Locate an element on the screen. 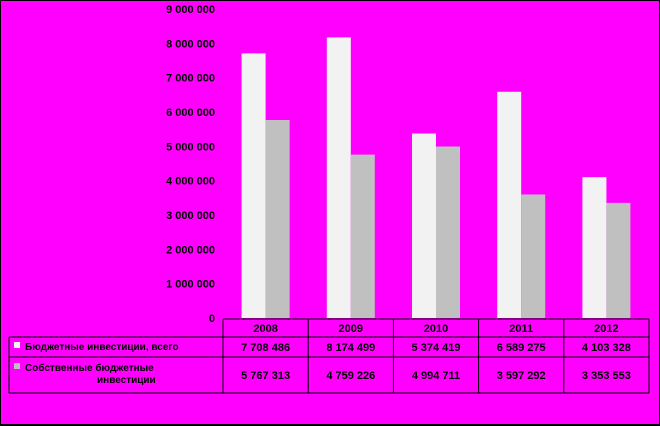 The width and height of the screenshot is (660, 426). x-category-label: 2010 is located at coordinates (436, 329).